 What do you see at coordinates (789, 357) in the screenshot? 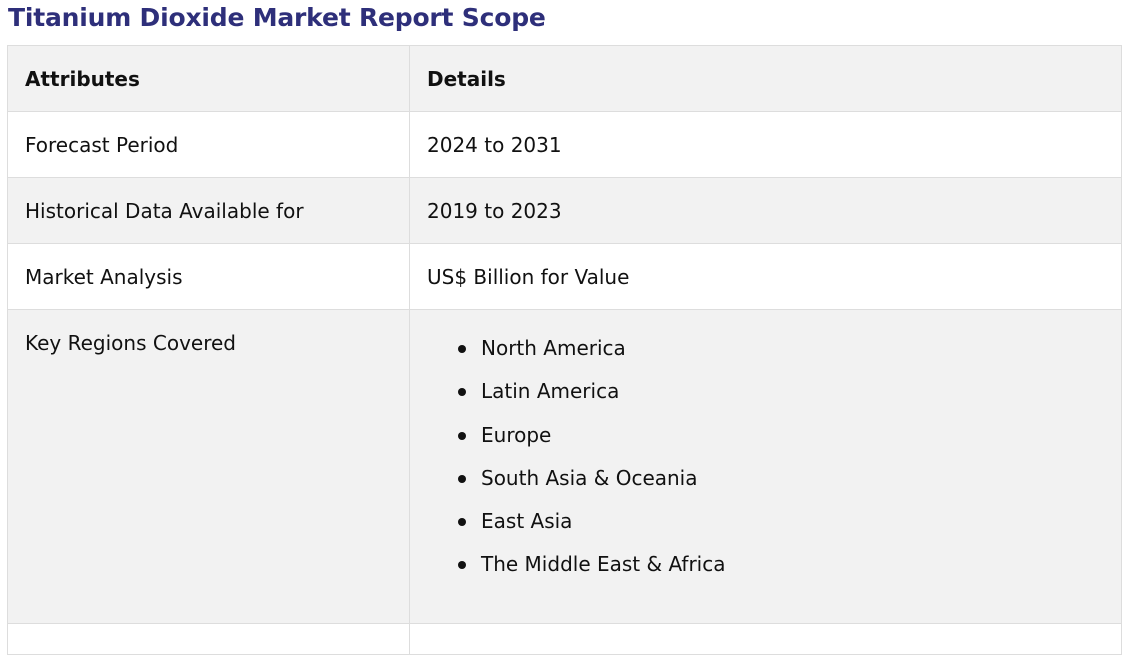
I see `region-item: North America` at bounding box center [789, 357].